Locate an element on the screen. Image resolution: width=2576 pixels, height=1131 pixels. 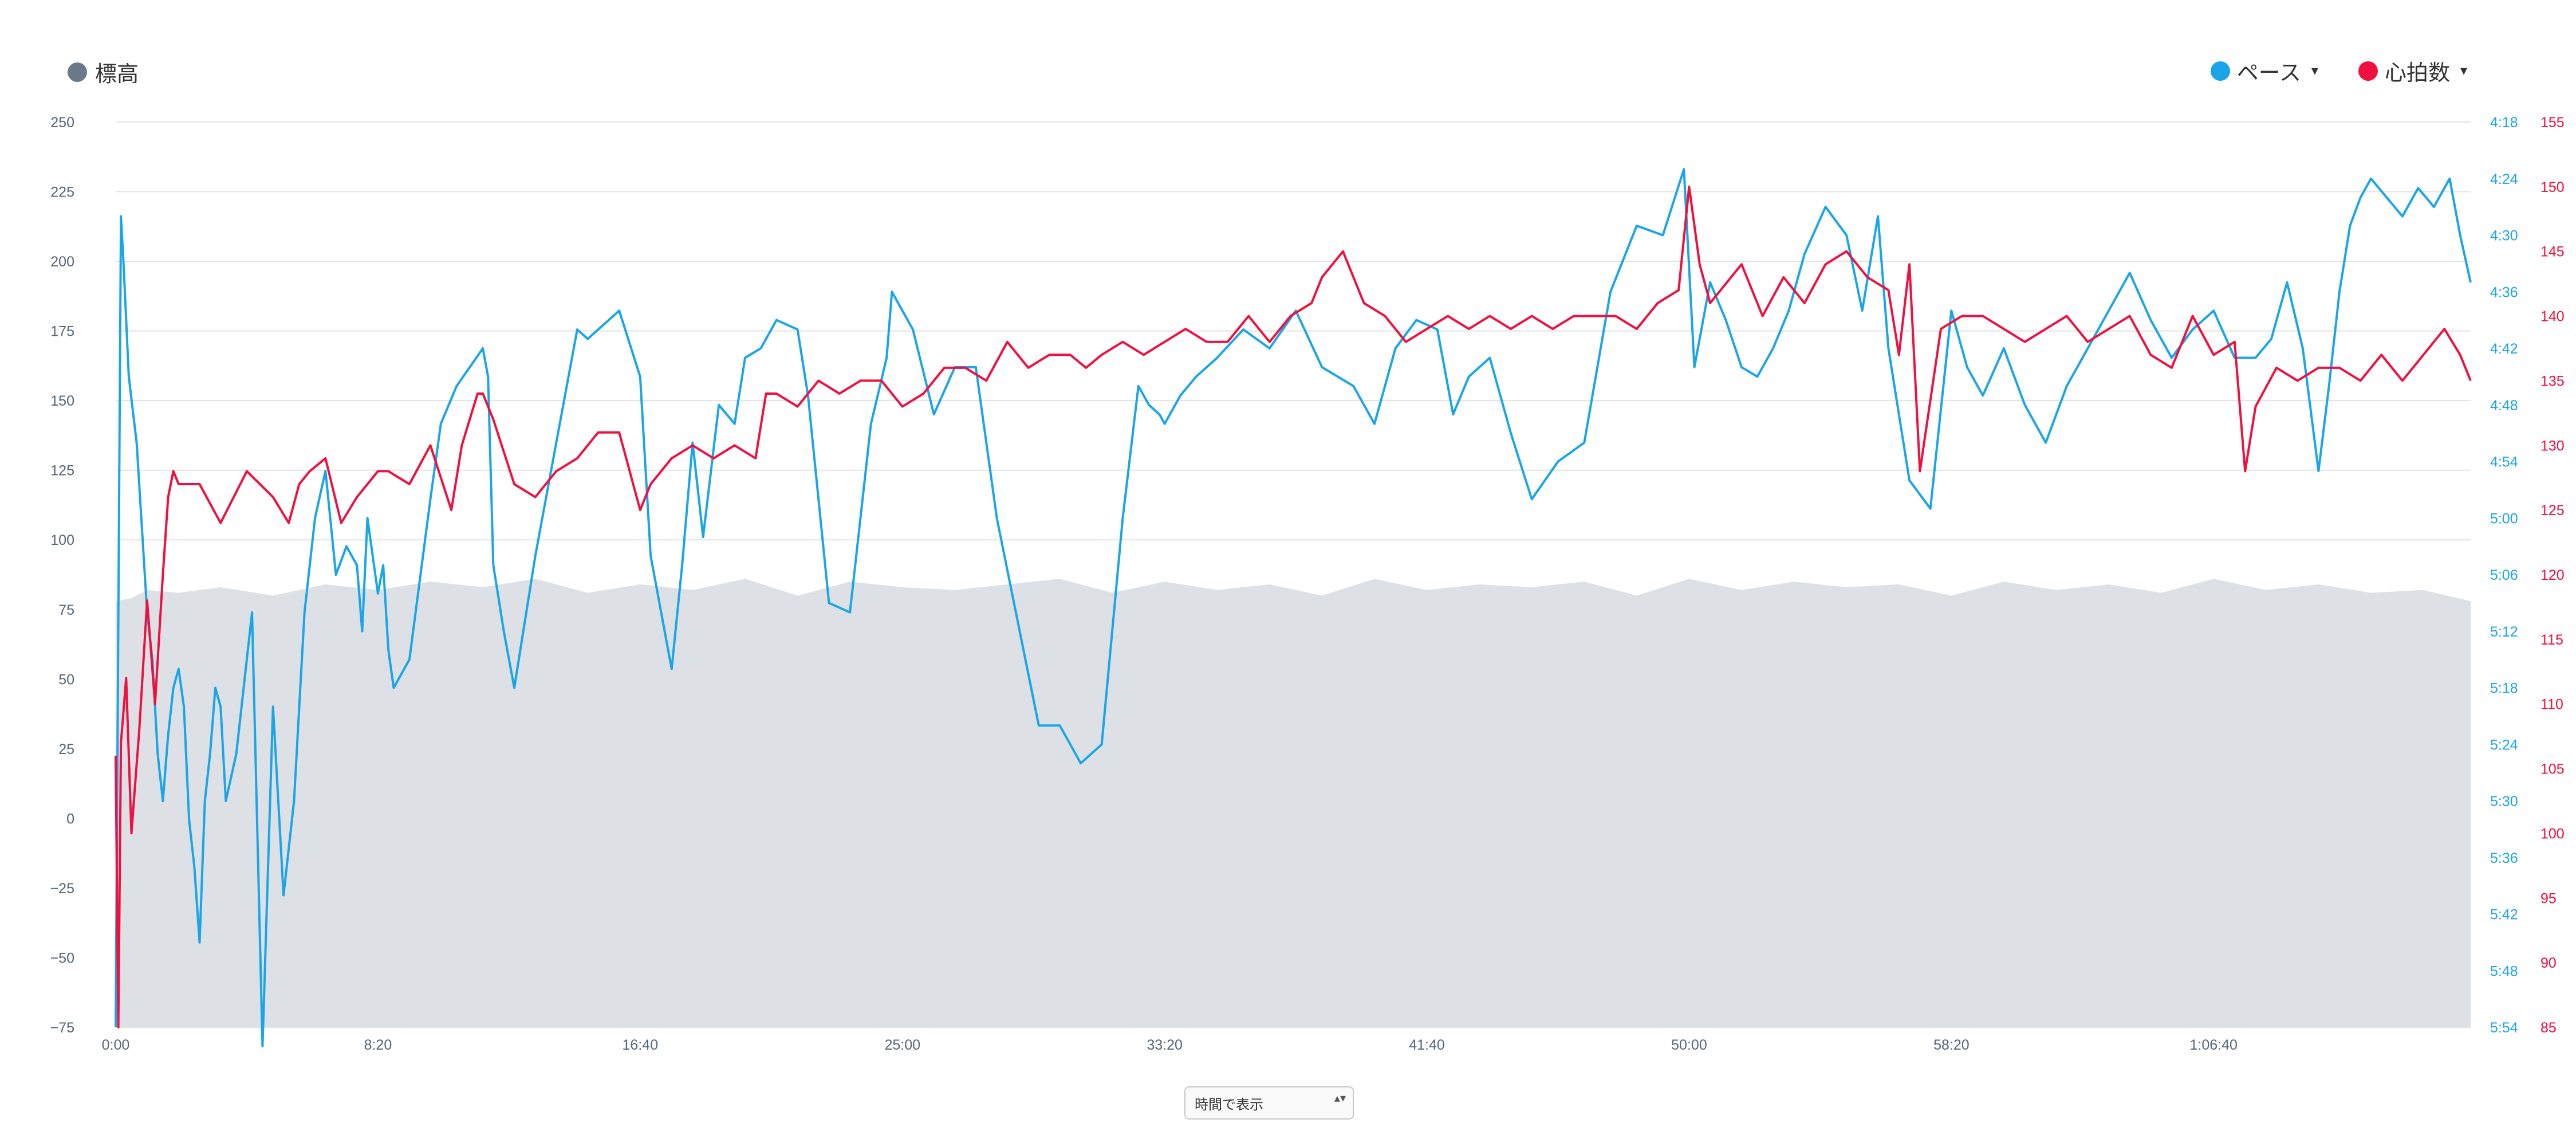
hr-legend: 心拍数 ▾ is located at coordinates (2412, 71).